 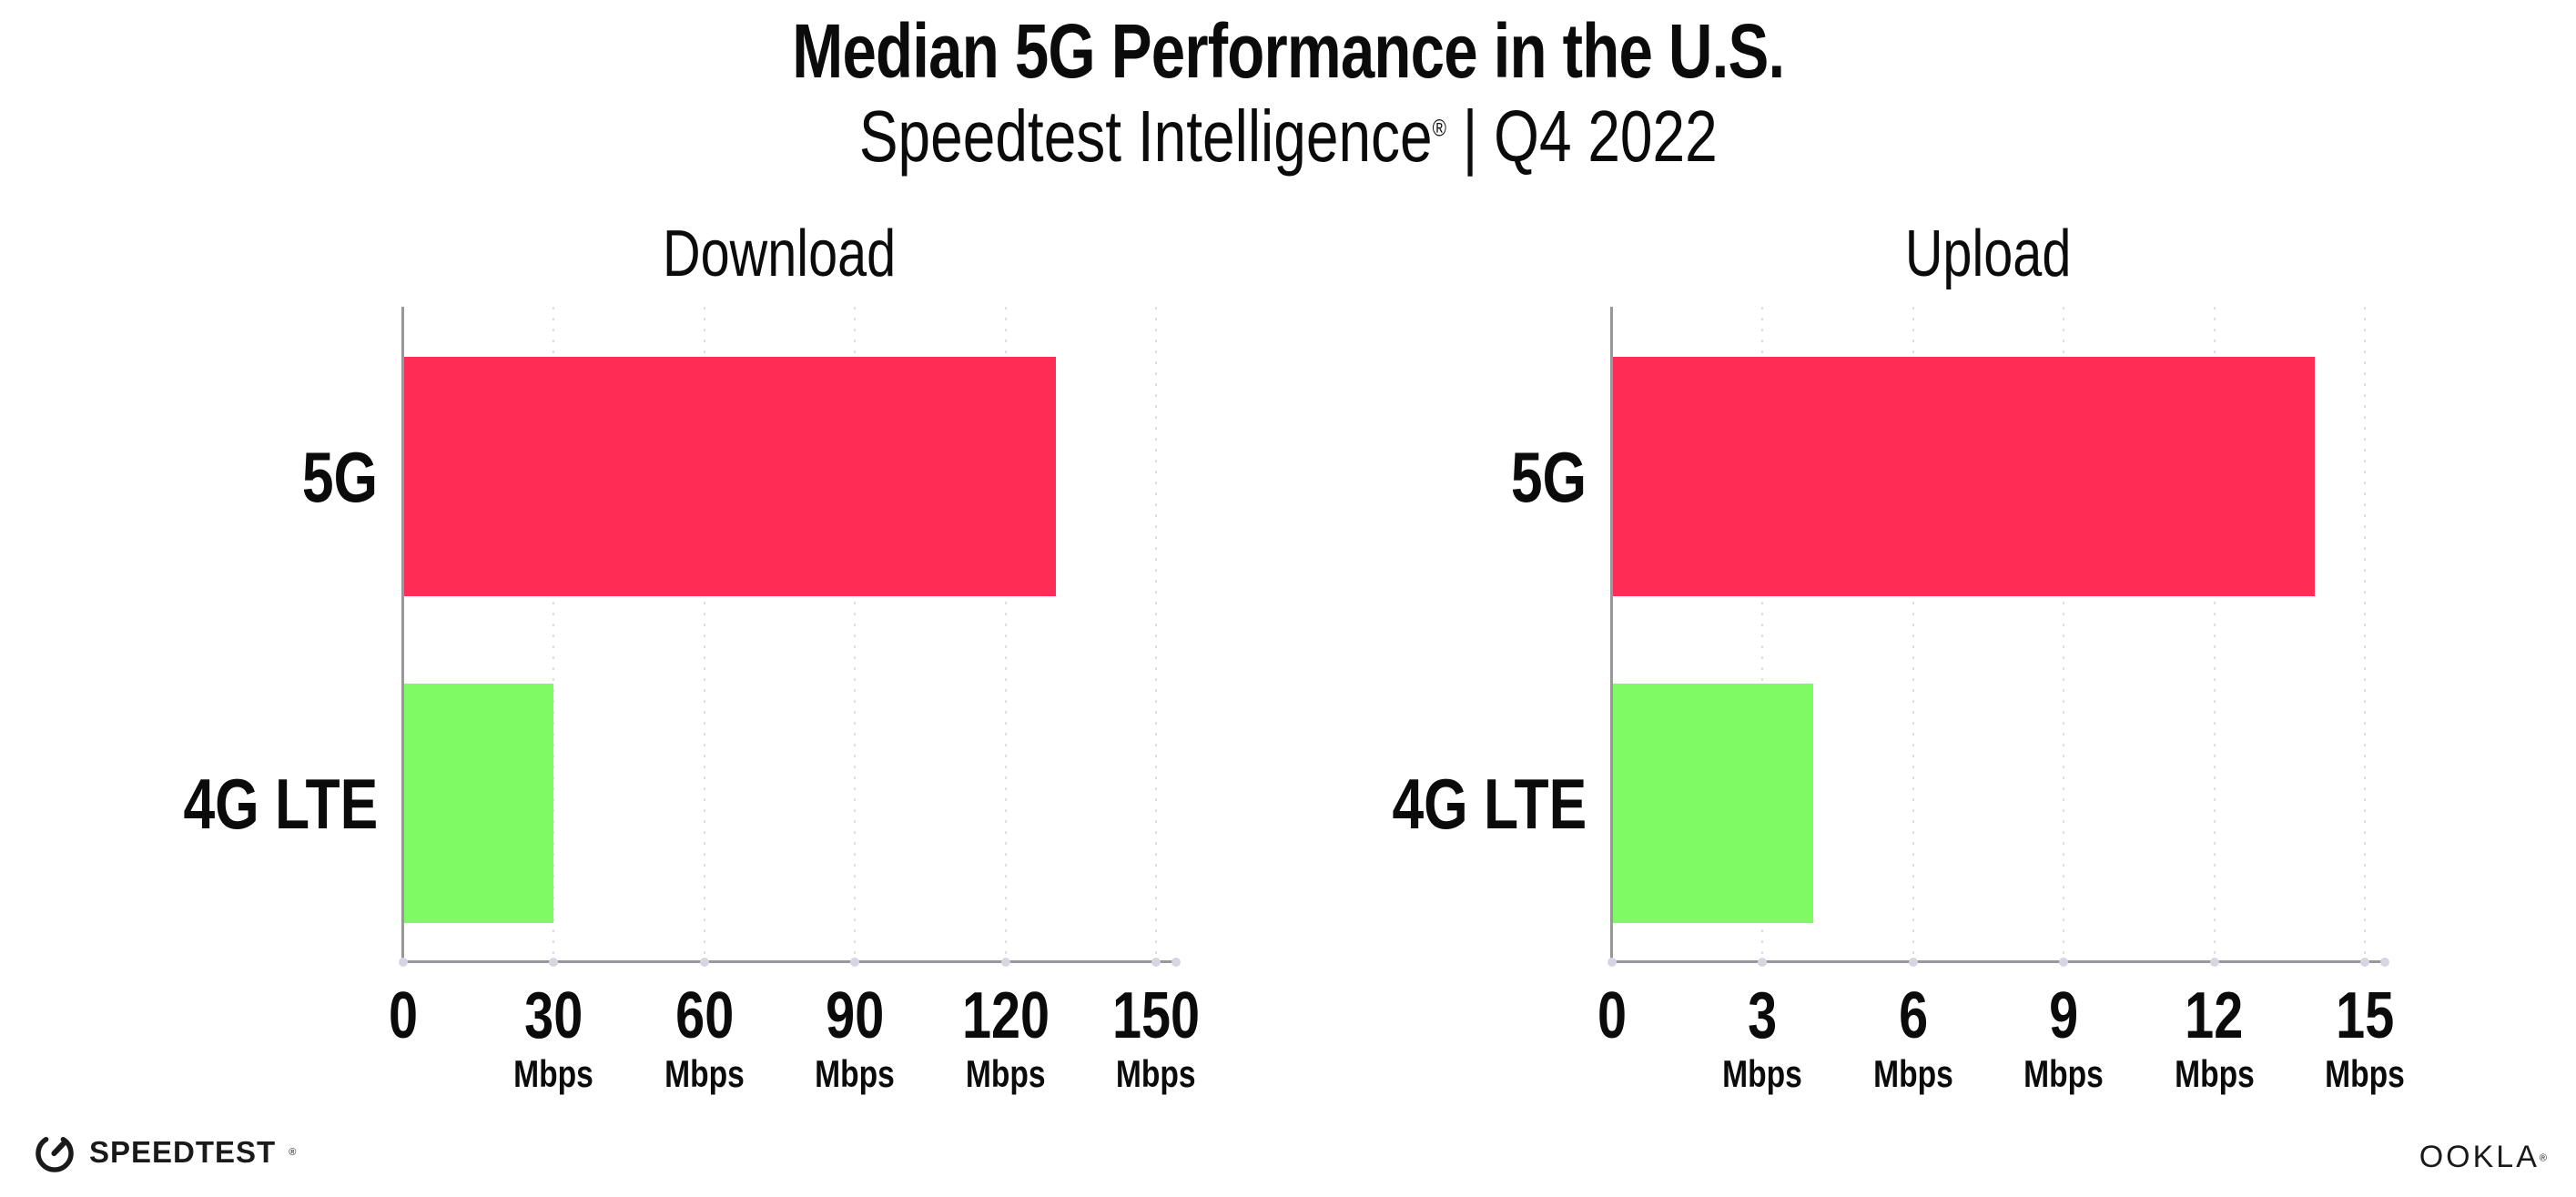 I want to click on registered-mark: ®, so click(x=1439, y=128).